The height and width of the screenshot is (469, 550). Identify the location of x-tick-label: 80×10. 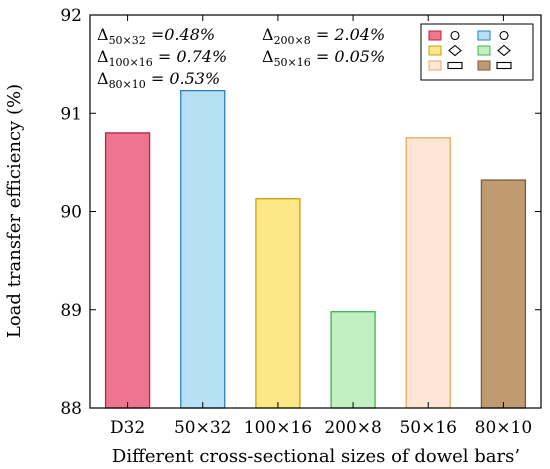
(504, 428).